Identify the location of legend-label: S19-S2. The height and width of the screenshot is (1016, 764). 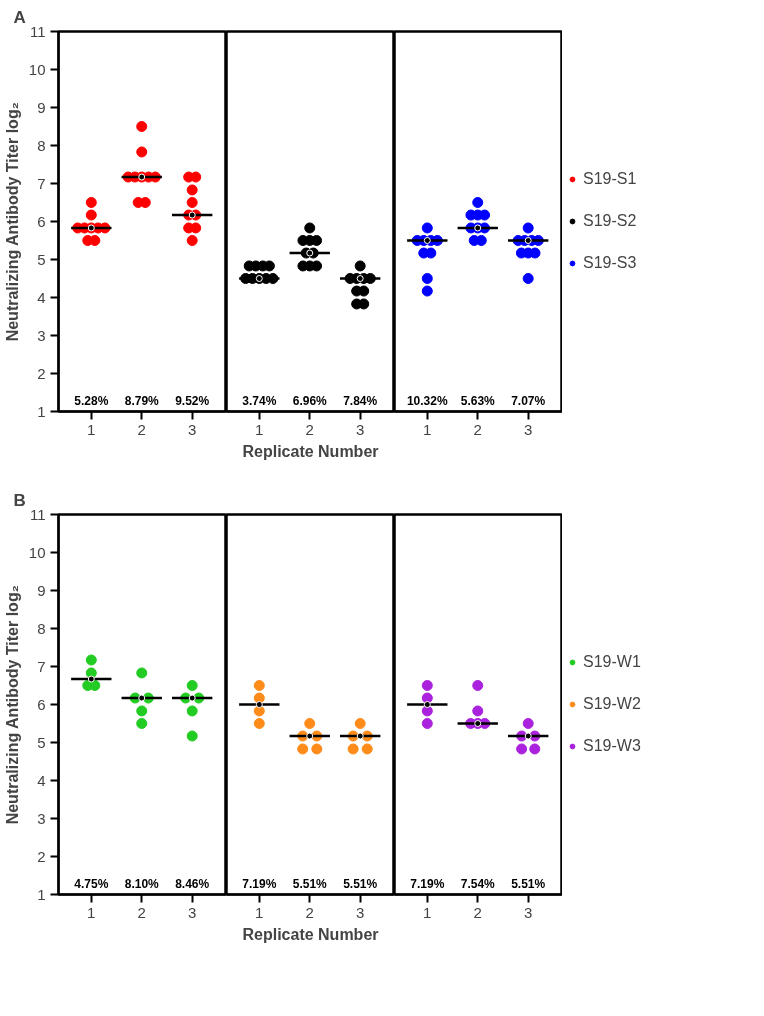
(610, 221).